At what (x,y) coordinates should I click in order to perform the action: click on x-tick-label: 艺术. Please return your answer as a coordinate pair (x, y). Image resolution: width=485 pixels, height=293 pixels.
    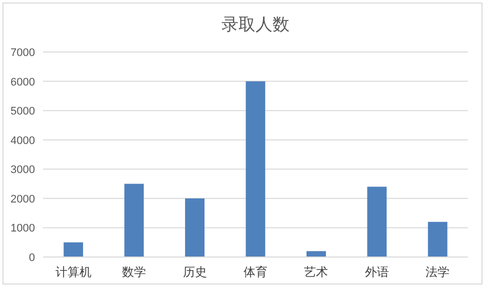
    Looking at the image, I should click on (316, 272).